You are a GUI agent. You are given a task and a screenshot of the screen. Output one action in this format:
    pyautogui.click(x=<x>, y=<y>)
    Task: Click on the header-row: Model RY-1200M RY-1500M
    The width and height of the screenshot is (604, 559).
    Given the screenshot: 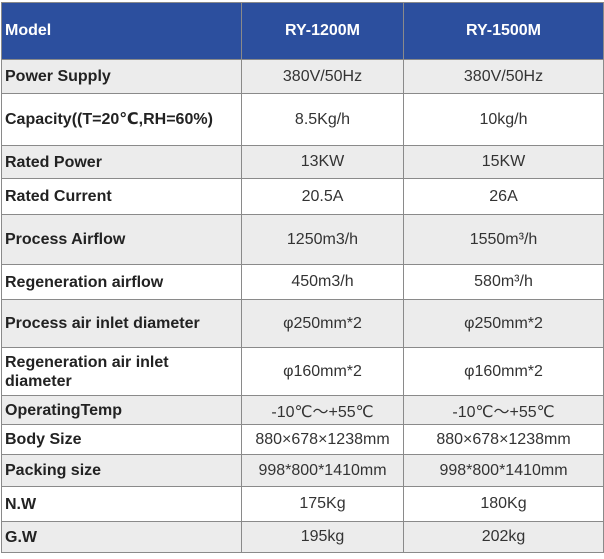 What is the action you would take?
    pyautogui.click(x=302, y=31)
    